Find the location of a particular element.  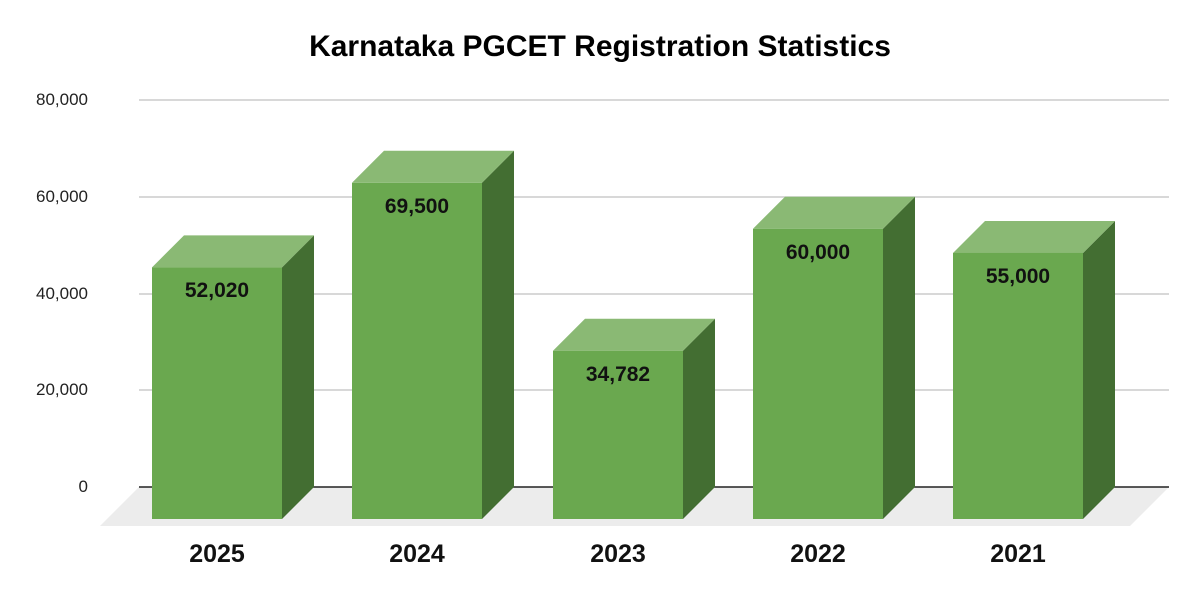

x-tick-2022: 2022 is located at coordinates (818, 554).